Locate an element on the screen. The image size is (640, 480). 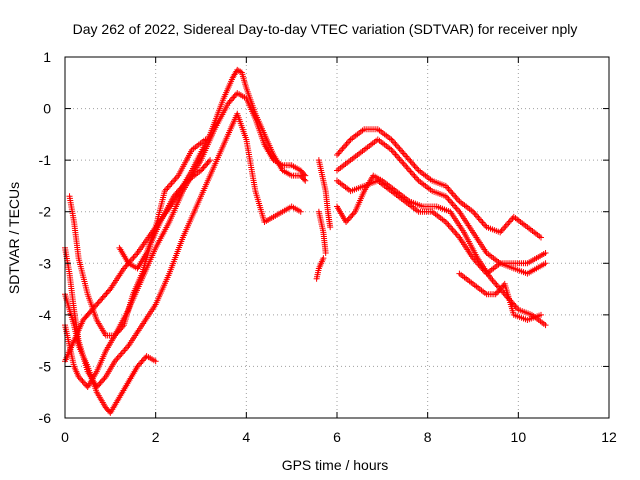
y-axis-label: SDTVAR / TECUs is located at coordinates (14, 238).